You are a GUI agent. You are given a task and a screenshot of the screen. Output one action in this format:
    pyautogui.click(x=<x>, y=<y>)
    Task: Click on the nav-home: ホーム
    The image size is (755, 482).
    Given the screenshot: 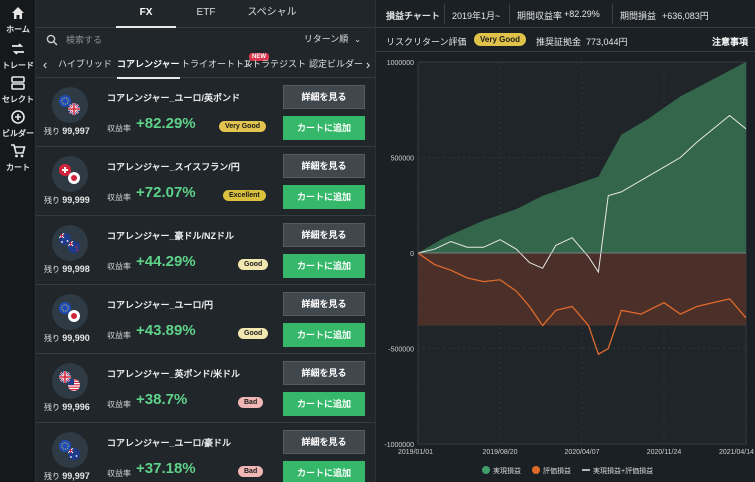 What is the action you would take?
    pyautogui.click(x=18, y=19)
    